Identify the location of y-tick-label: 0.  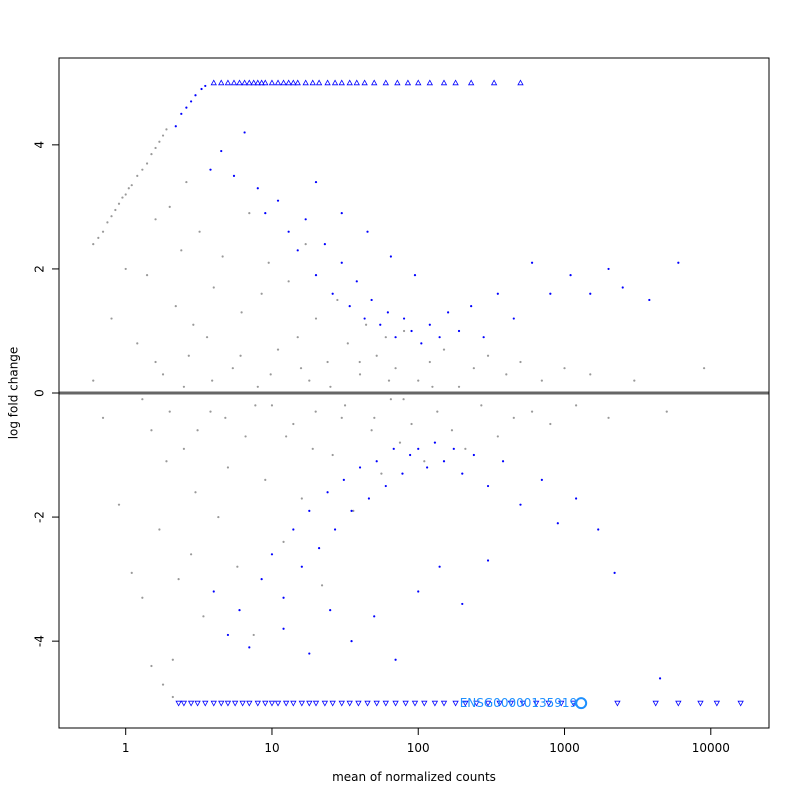
(40, 393).